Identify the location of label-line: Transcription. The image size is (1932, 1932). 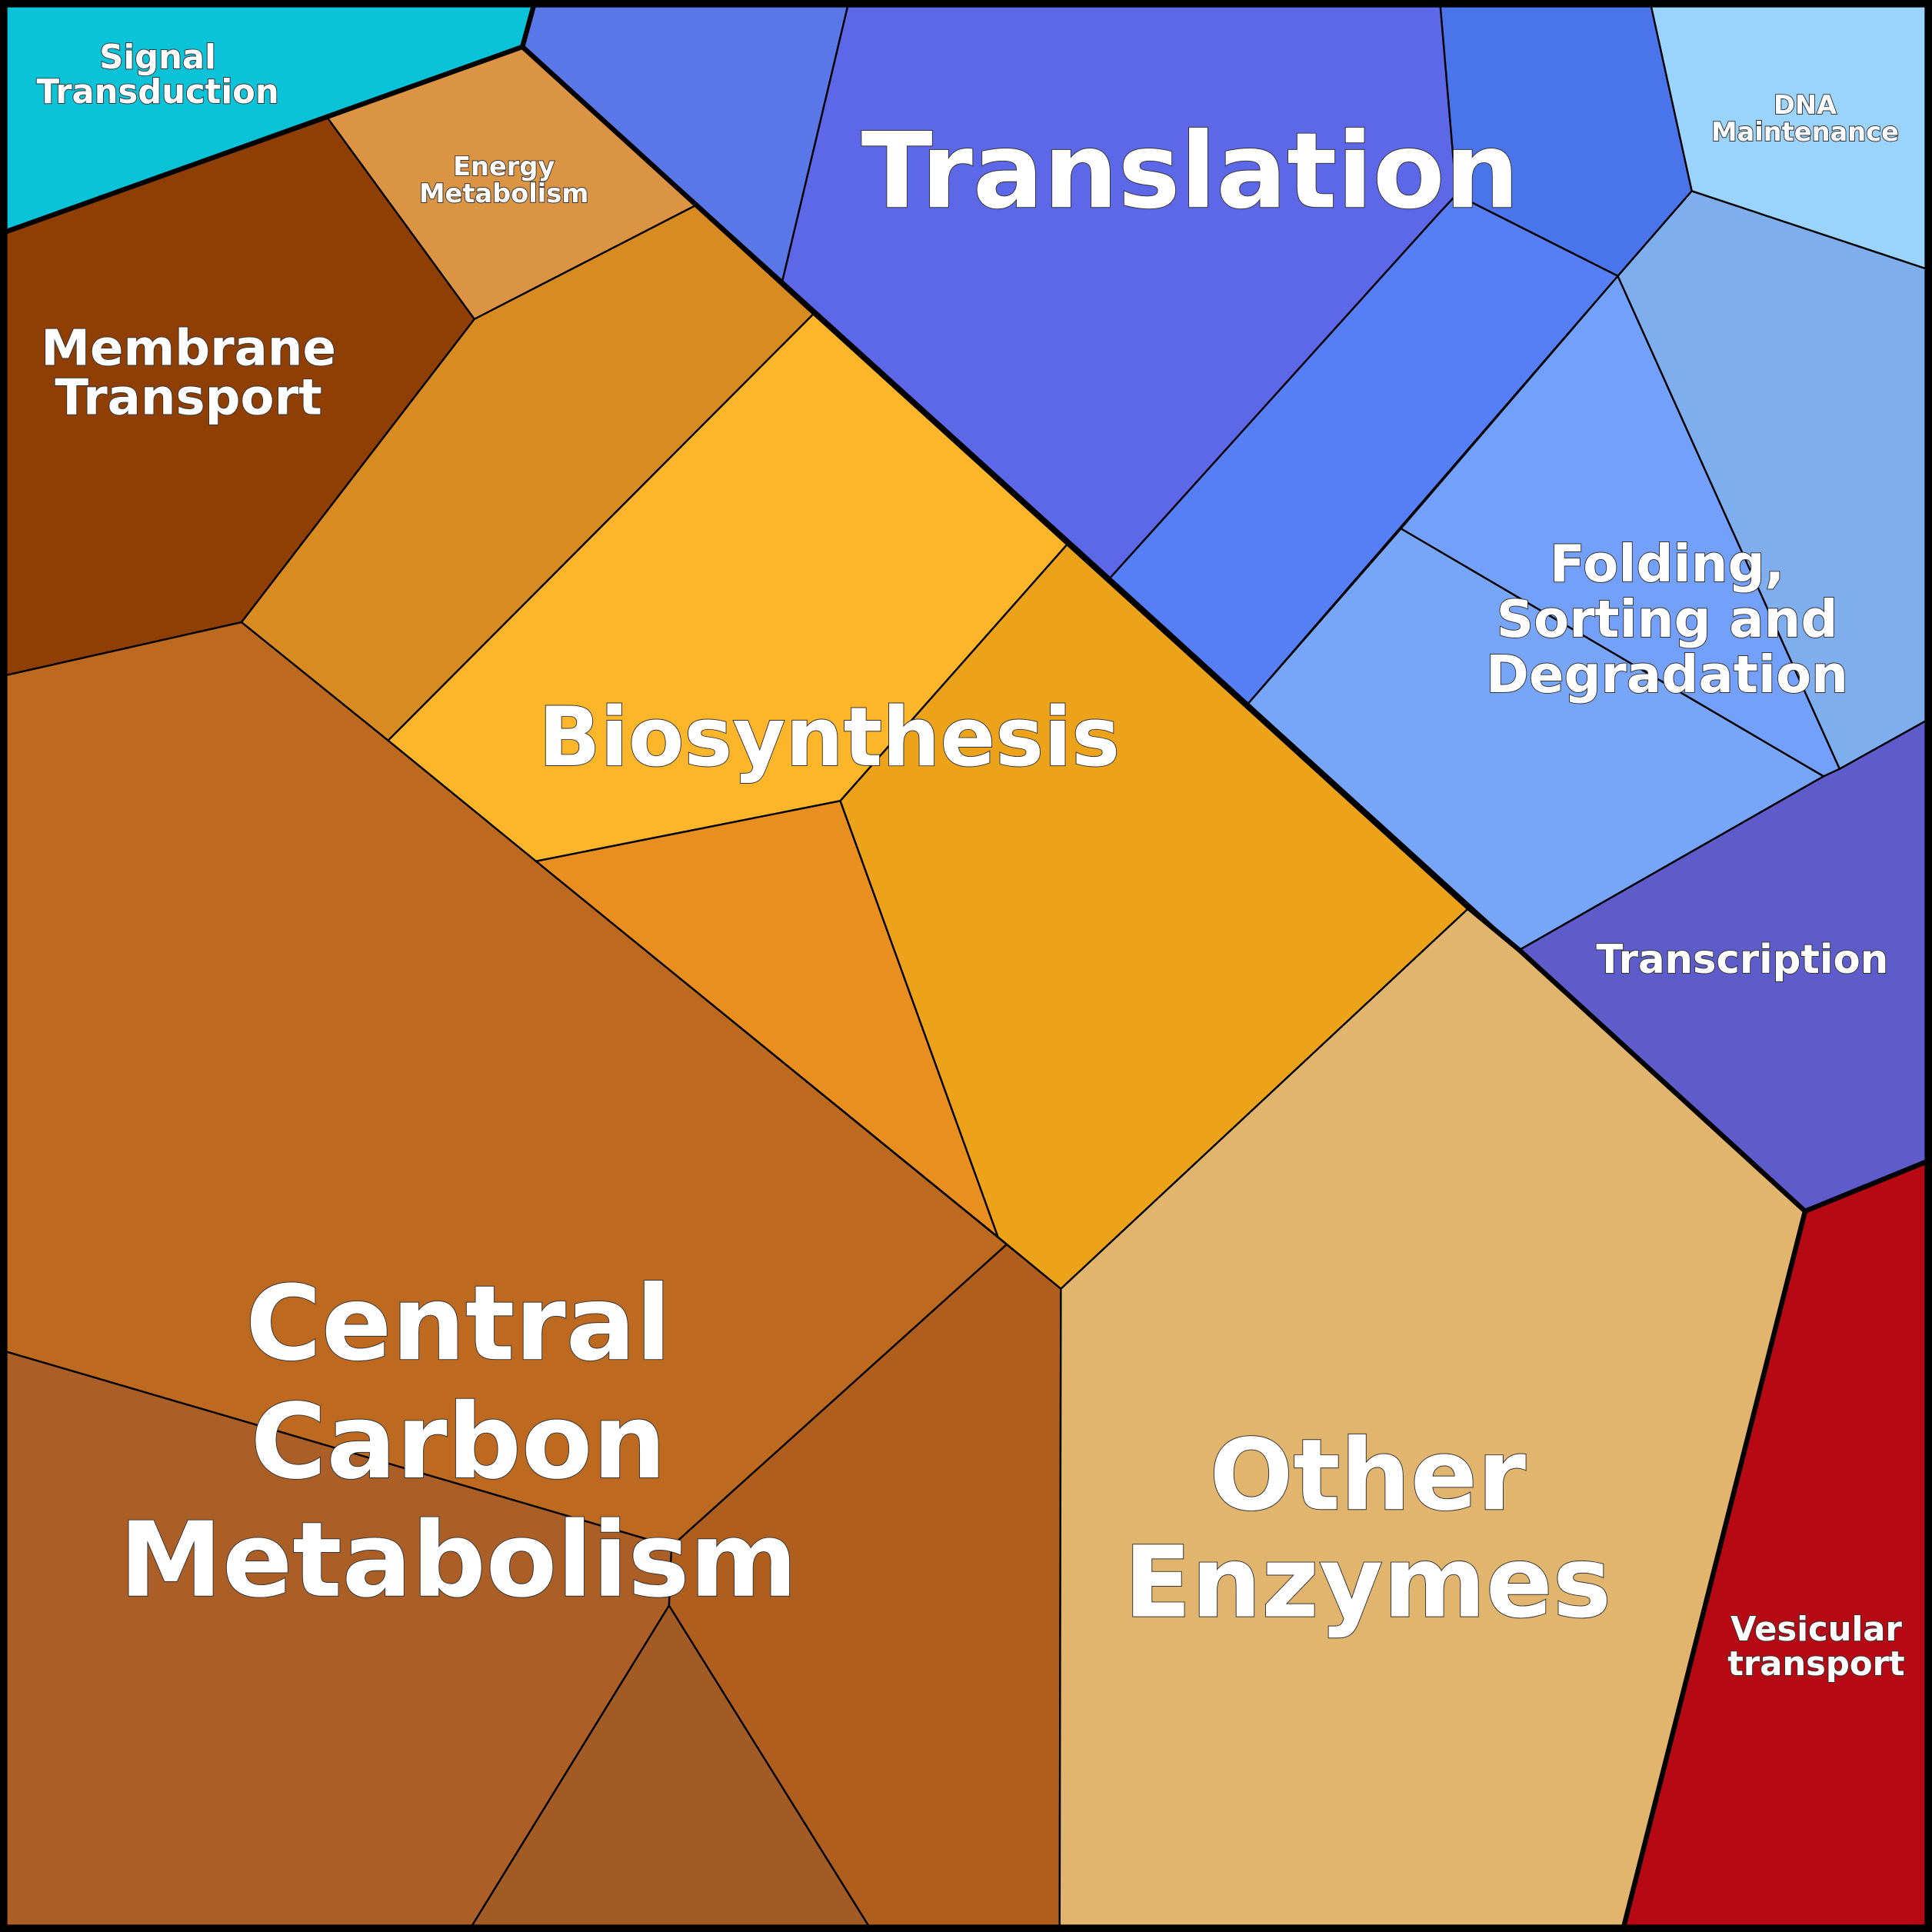
(1742, 960).